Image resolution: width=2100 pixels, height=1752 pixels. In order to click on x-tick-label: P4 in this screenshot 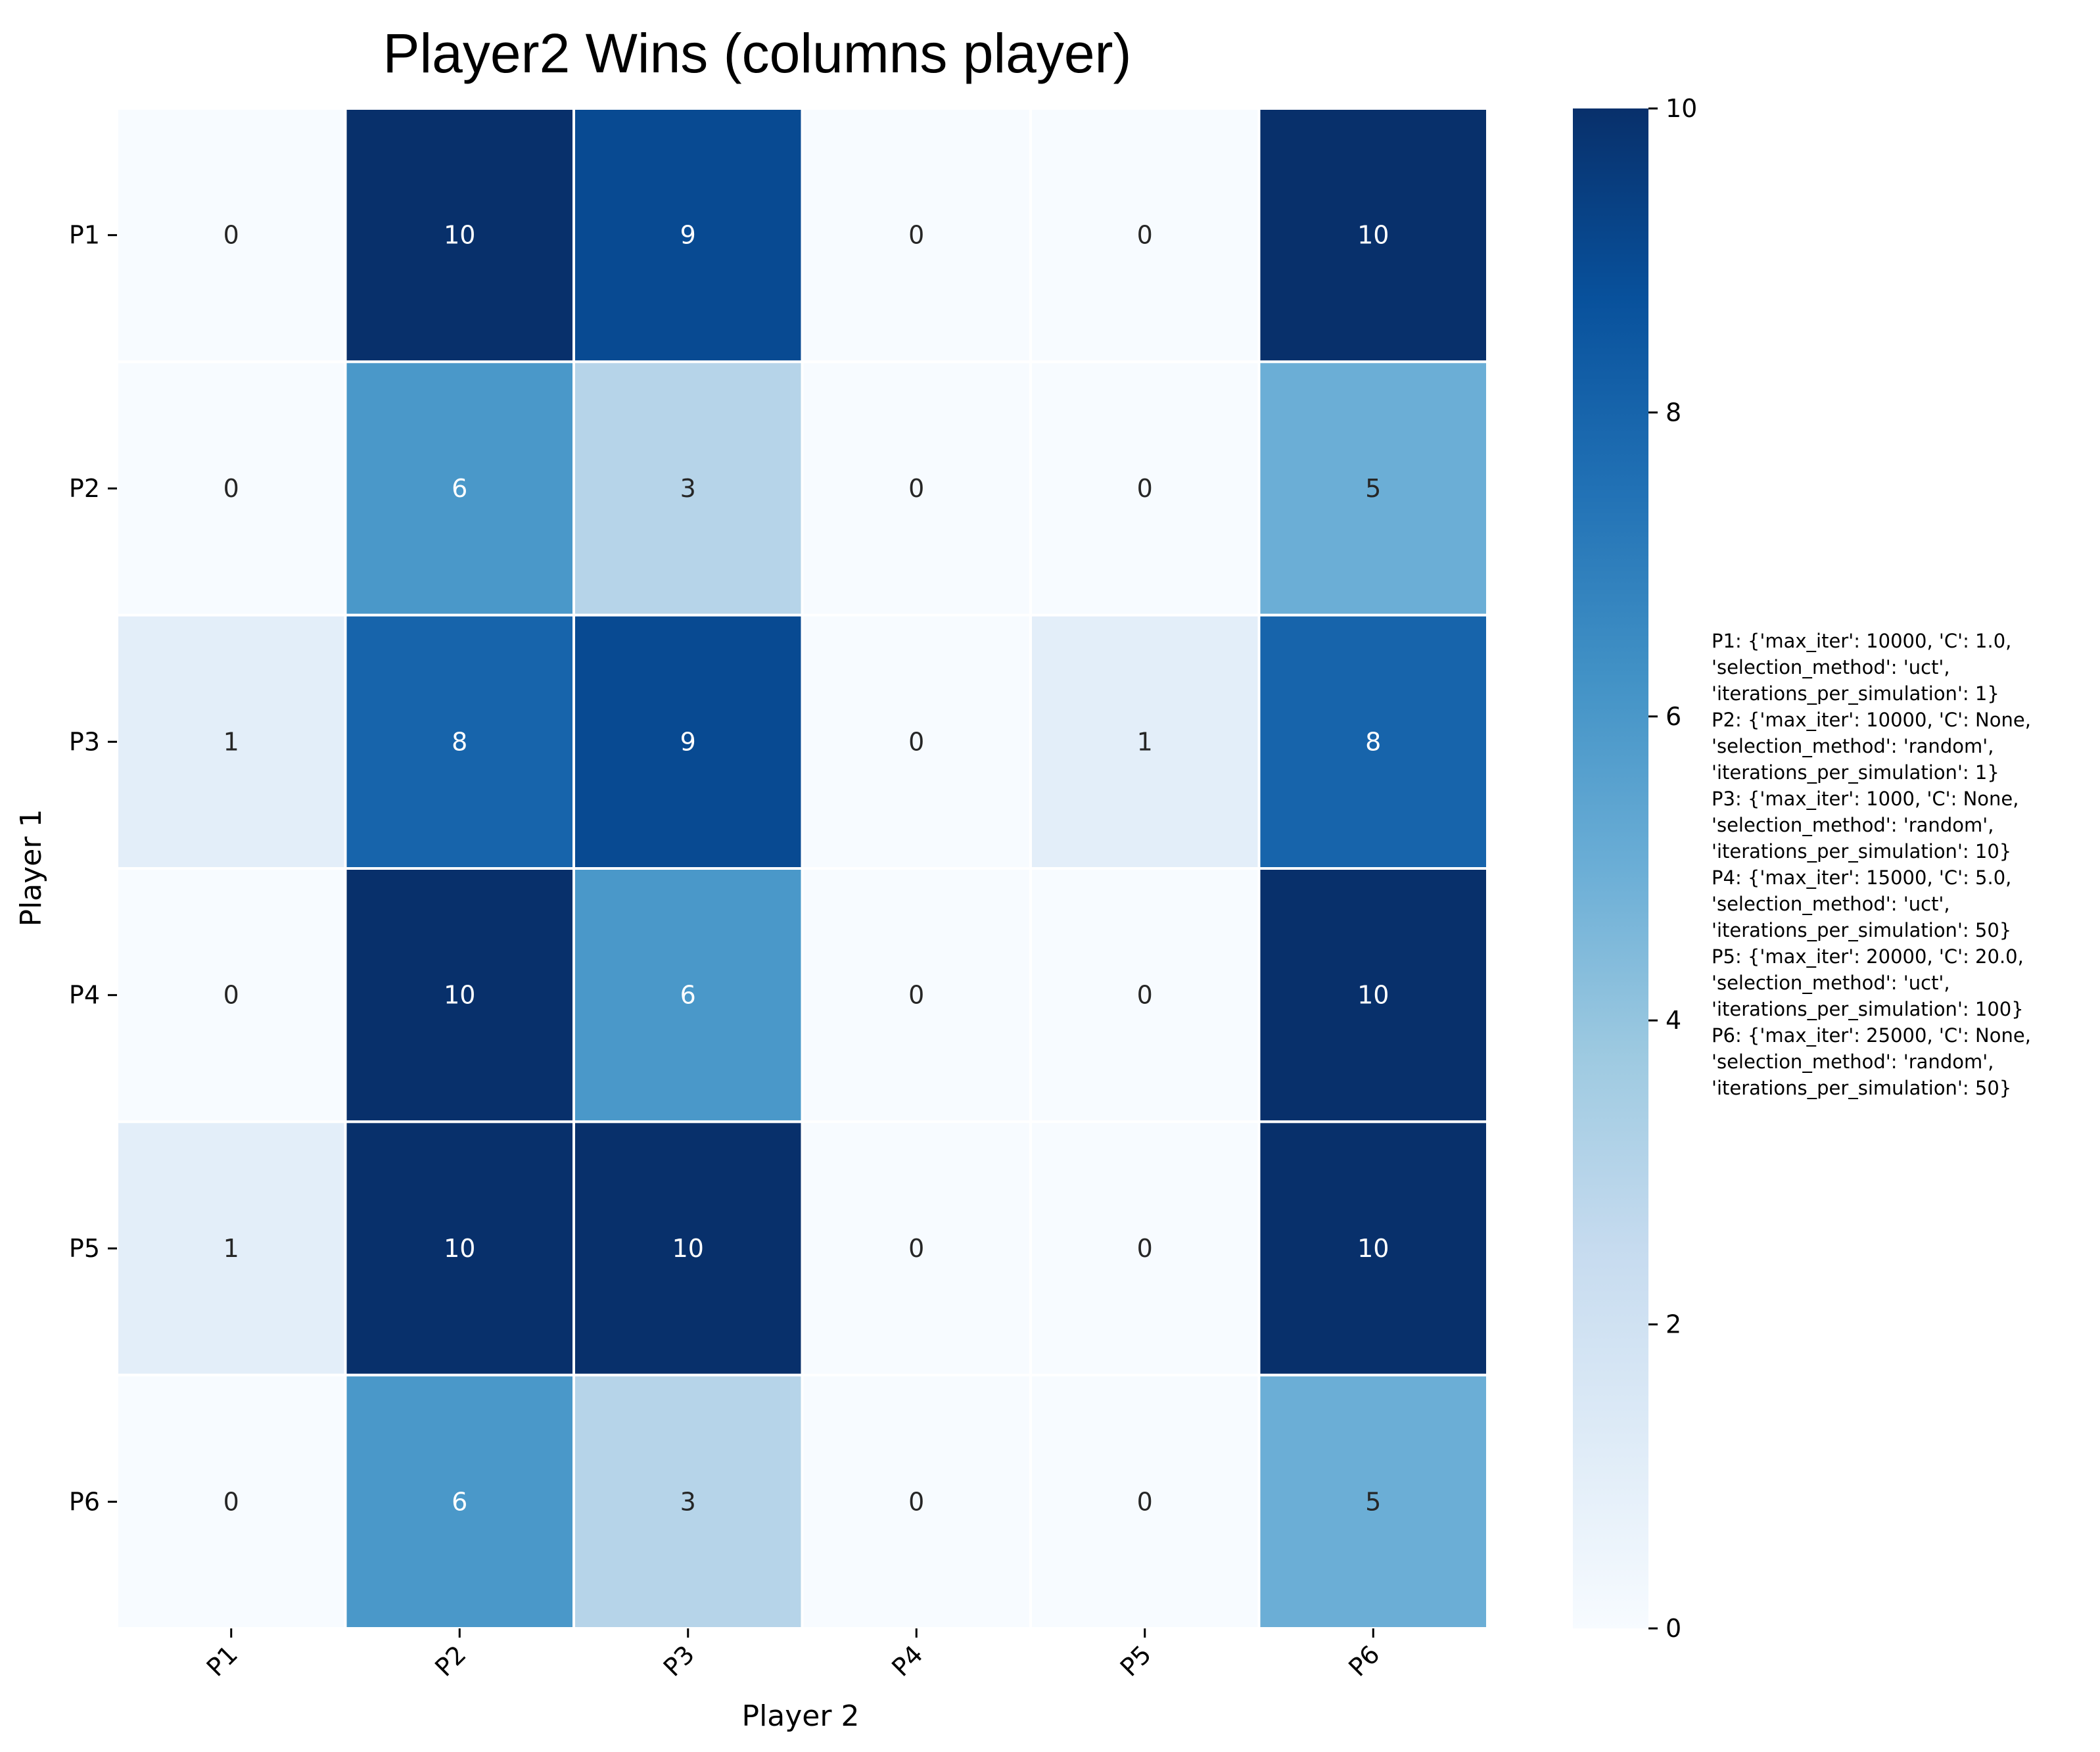, I will do `click(907, 1661)`.